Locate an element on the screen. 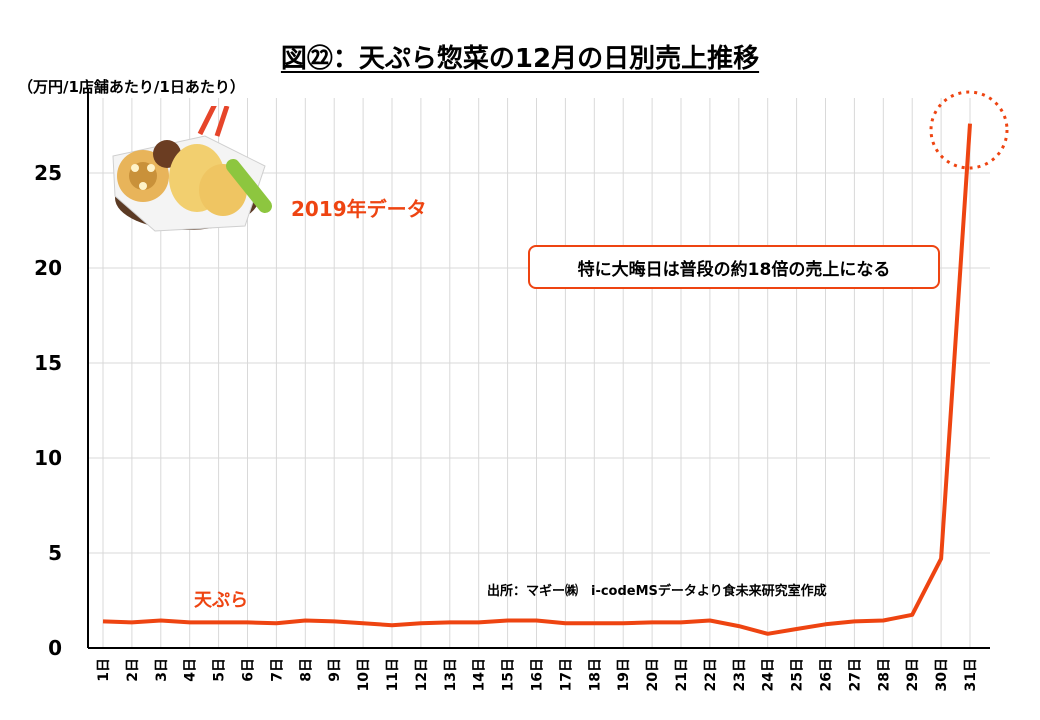 This screenshot has width=1040, height=720. x-tick-label: 30日 is located at coordinates (942, 674).